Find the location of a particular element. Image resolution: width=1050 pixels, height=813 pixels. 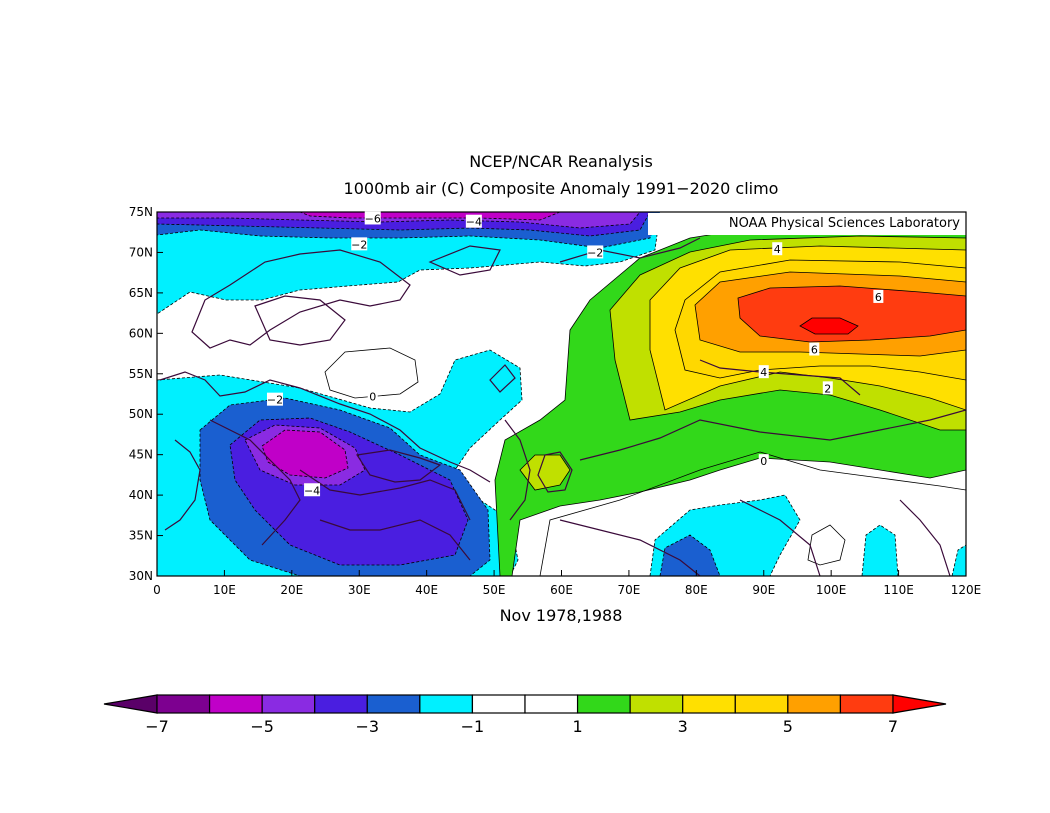

cold-anomaly-south-blue is located at coordinates (690, 555).